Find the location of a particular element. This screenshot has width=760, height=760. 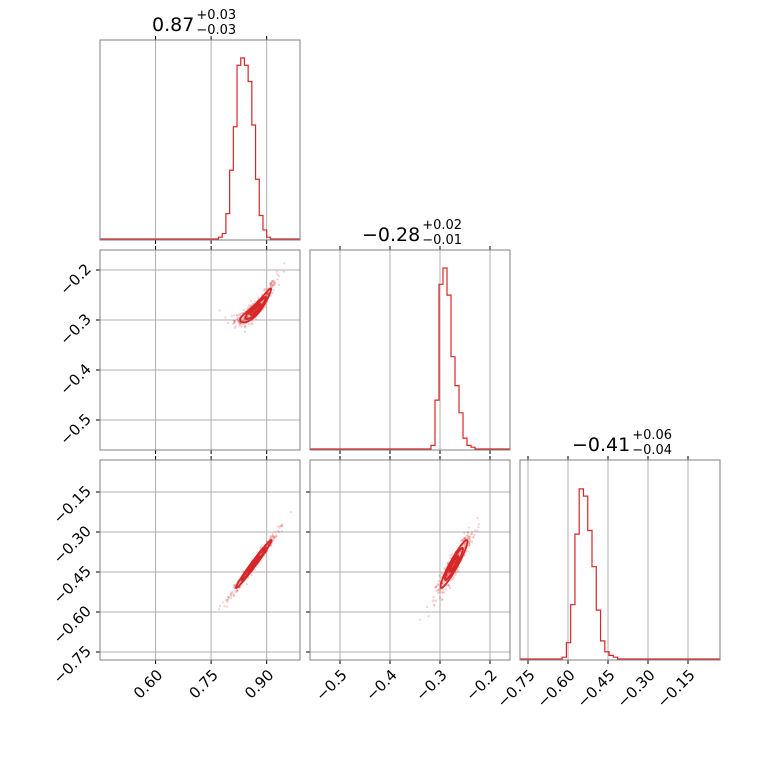

title-plus: +0.02 is located at coordinates (442, 225).